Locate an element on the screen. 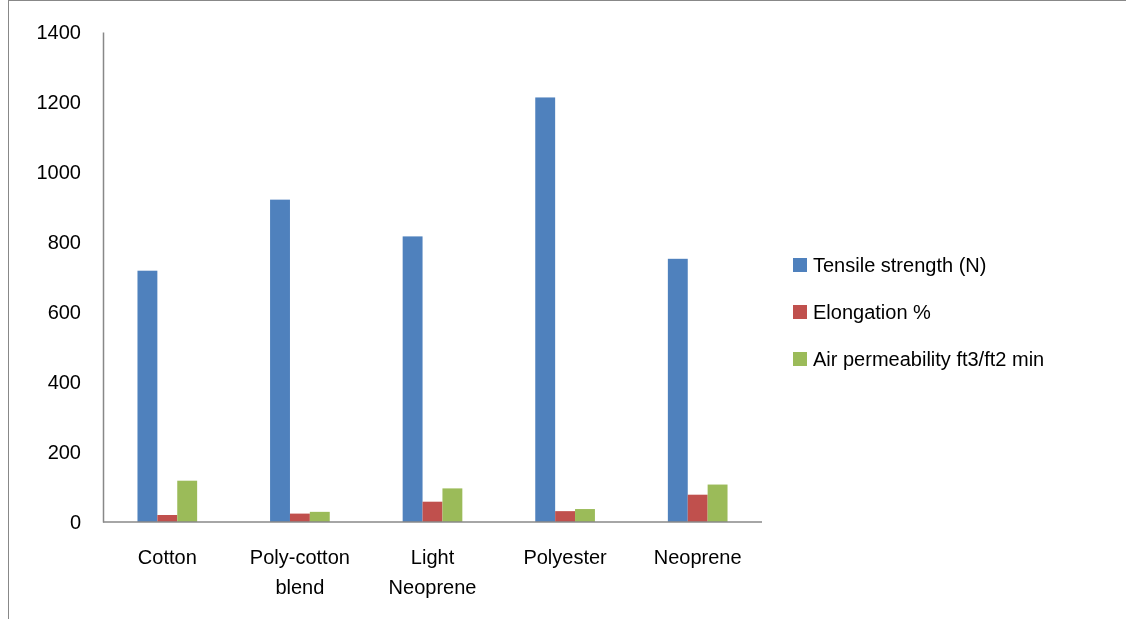 The width and height of the screenshot is (1126, 619). x-tick-label: Polyester is located at coordinates (565, 557).